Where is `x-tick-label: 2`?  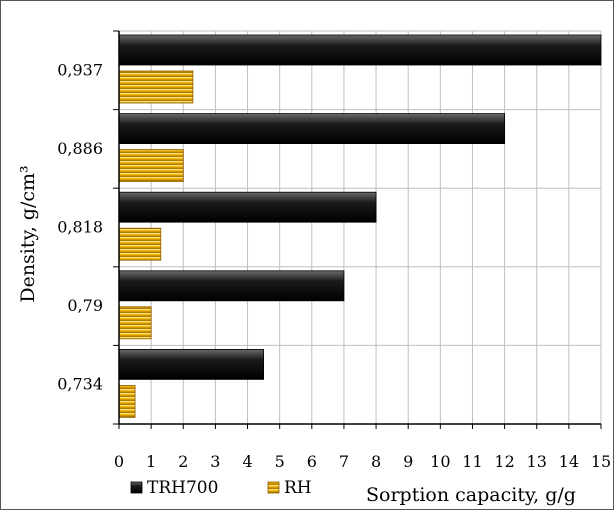 x-tick-label: 2 is located at coordinates (183, 461).